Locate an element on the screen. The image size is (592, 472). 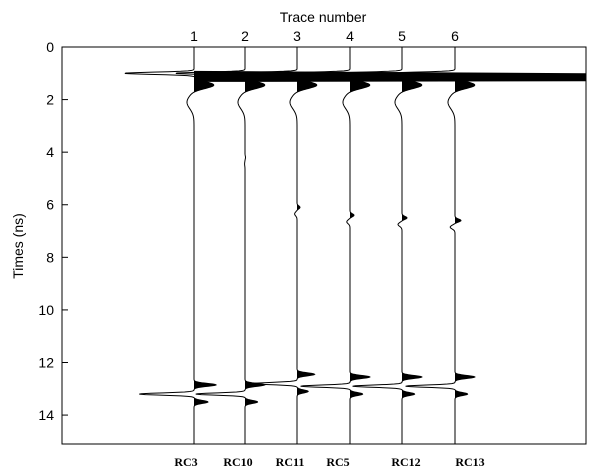
bottom-labels: RC3 RC10 RC11 RC5 RC12 RC13 is located at coordinates (329, 462).